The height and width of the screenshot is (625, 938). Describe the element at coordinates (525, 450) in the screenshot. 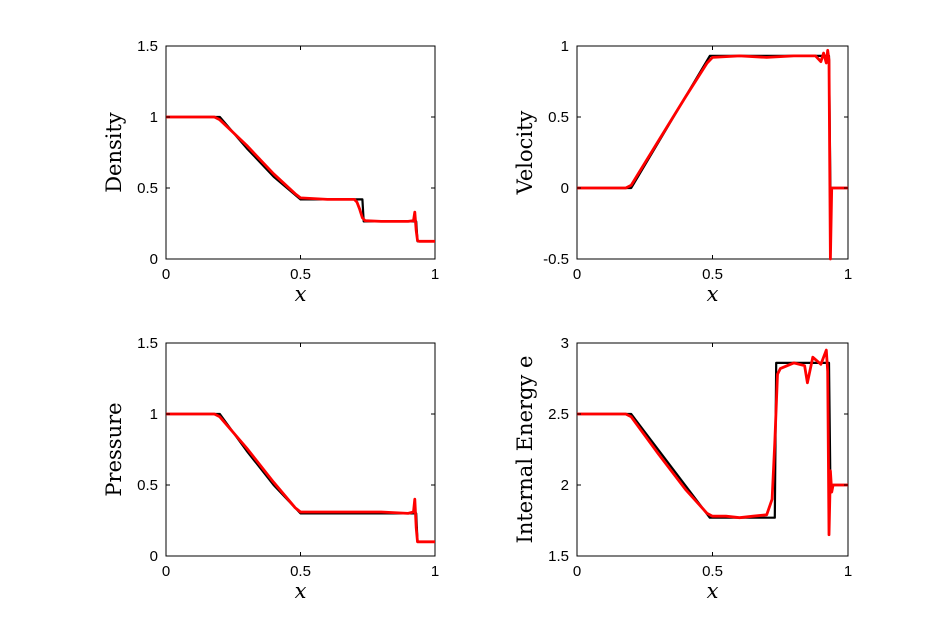

I see `y-axis-label: Internal Energy e` at that location.